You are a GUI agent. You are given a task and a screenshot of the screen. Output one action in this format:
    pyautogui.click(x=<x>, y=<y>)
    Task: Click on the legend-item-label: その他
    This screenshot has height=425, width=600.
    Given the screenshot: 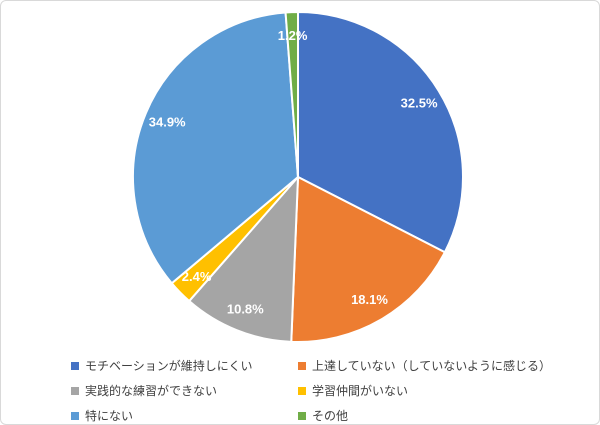 What is the action you would take?
    pyautogui.click(x=330, y=416)
    